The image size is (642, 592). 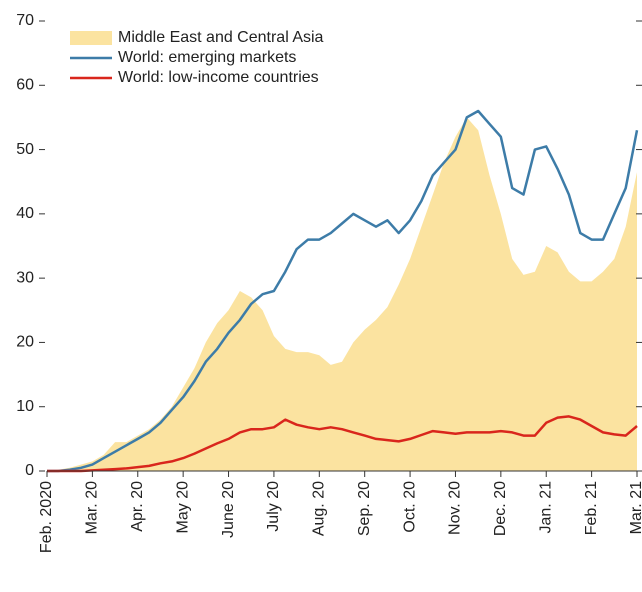 What do you see at coordinates (545, 507) in the screenshot?
I see `x-tick-label: Jan. 21` at bounding box center [545, 507].